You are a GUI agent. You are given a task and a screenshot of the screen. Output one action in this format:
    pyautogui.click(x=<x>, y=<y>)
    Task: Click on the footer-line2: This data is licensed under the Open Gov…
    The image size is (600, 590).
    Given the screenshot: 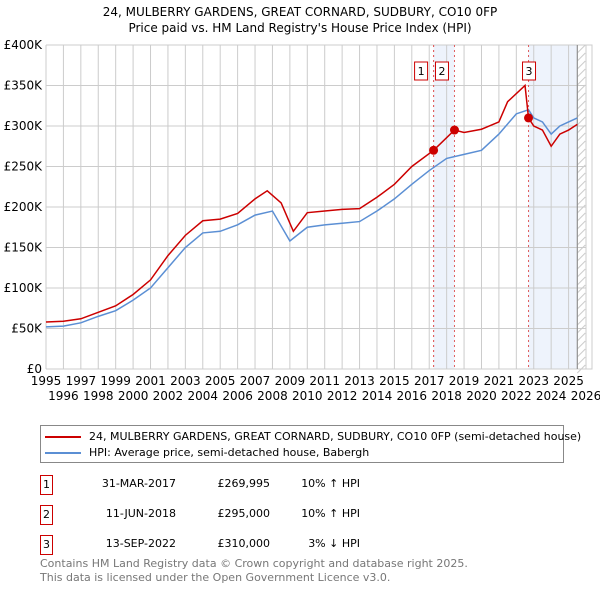 What is the action you would take?
    pyautogui.click(x=215, y=577)
    